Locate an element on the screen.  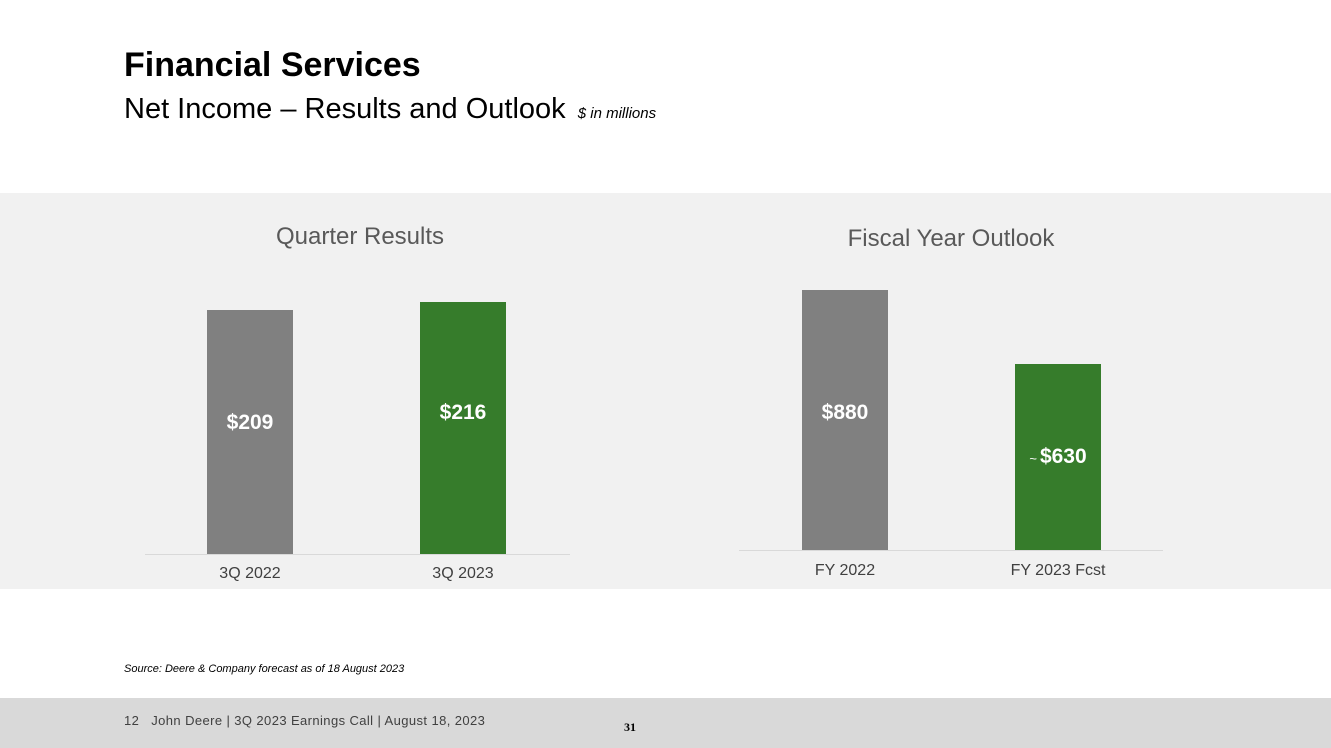
category-label: FY 2022 is located at coordinates (845, 570).